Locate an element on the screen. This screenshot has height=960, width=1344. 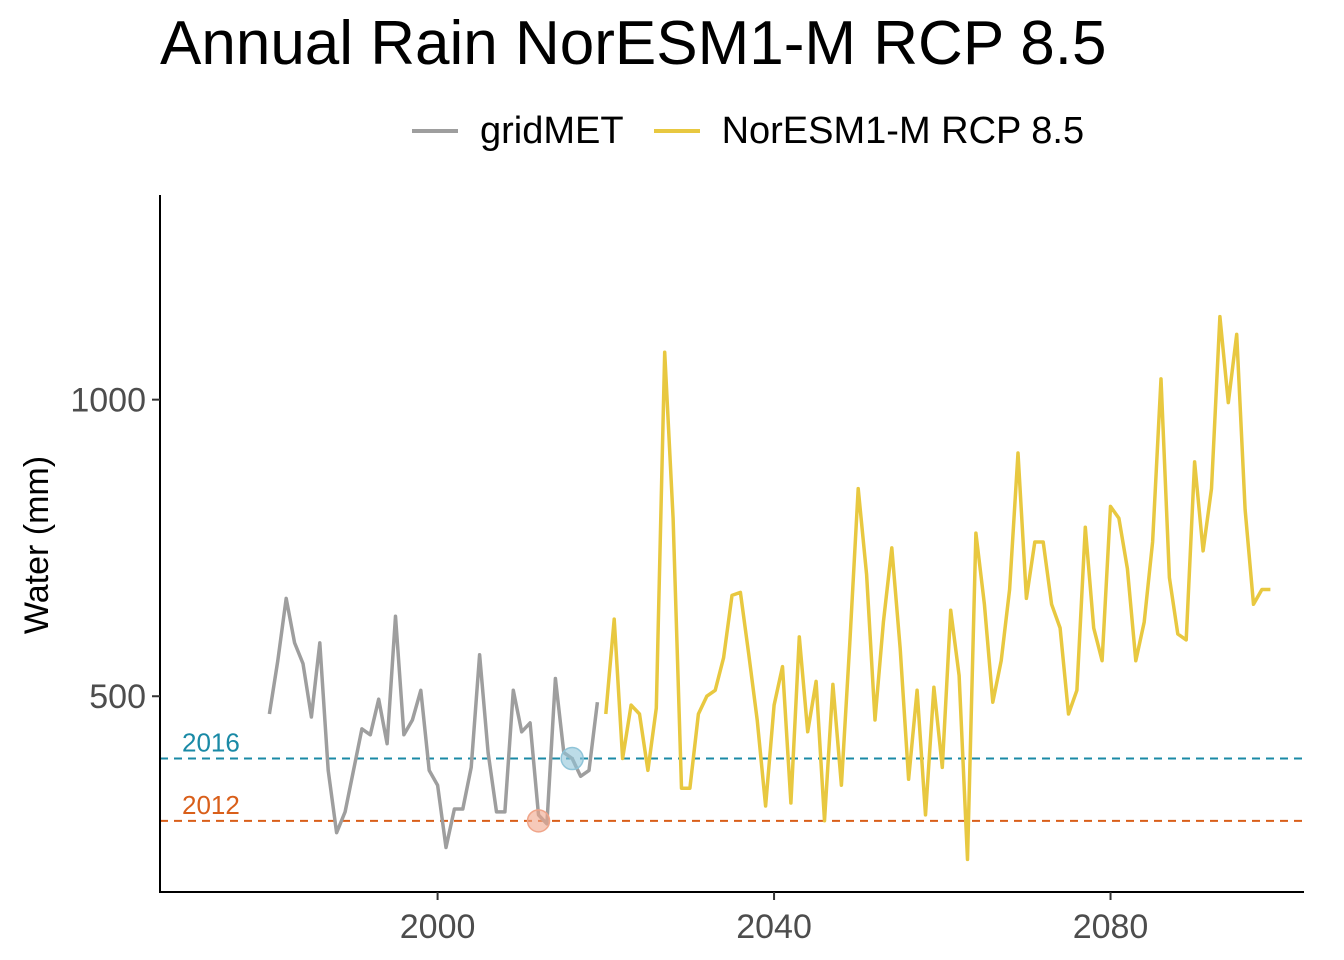
legend-label-gridmet: gridMET is located at coordinates (552, 130).